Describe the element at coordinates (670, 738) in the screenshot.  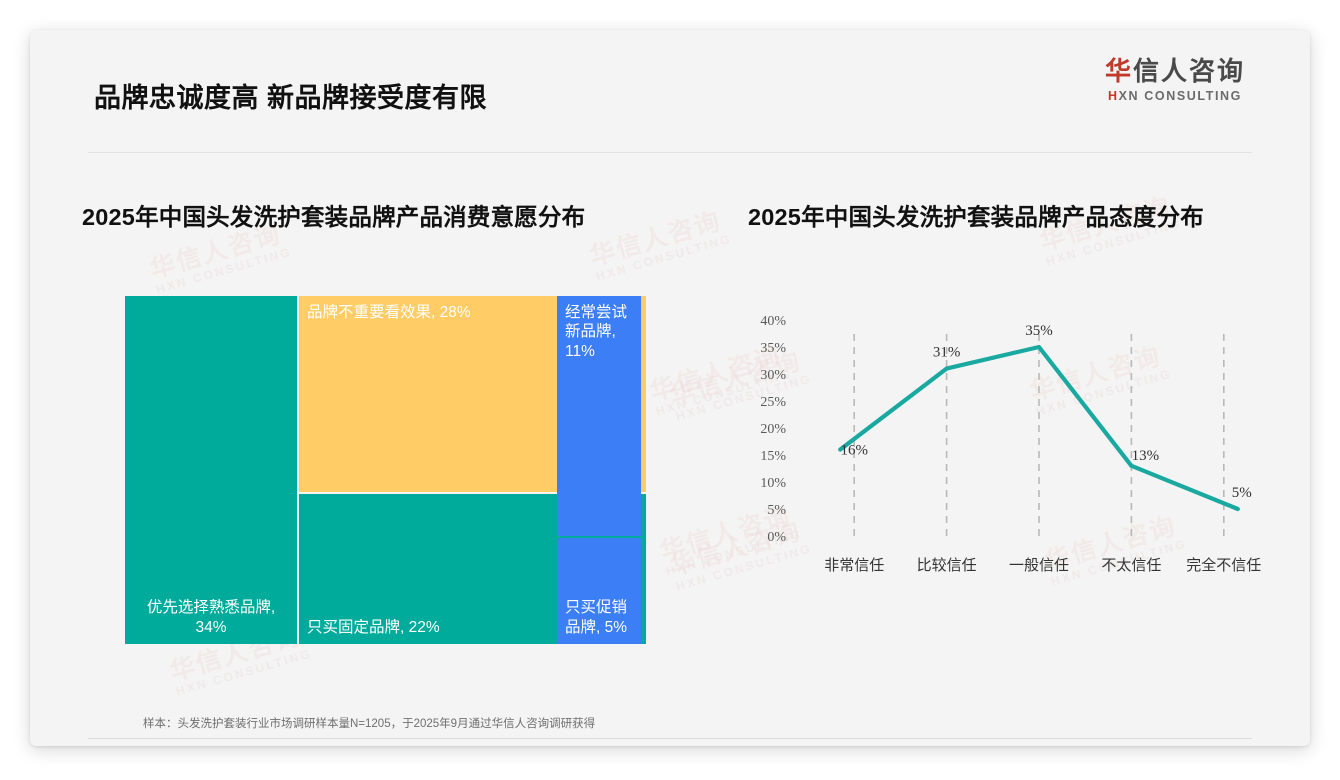
I see `footer-divider` at that location.